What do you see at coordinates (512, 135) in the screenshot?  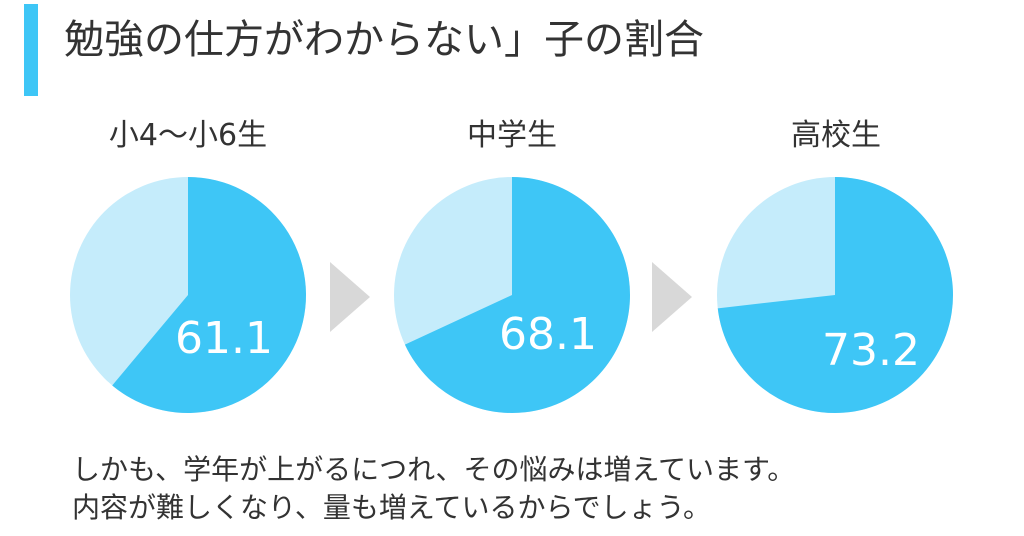 I see `pie-label-junior-high: 中学生` at bounding box center [512, 135].